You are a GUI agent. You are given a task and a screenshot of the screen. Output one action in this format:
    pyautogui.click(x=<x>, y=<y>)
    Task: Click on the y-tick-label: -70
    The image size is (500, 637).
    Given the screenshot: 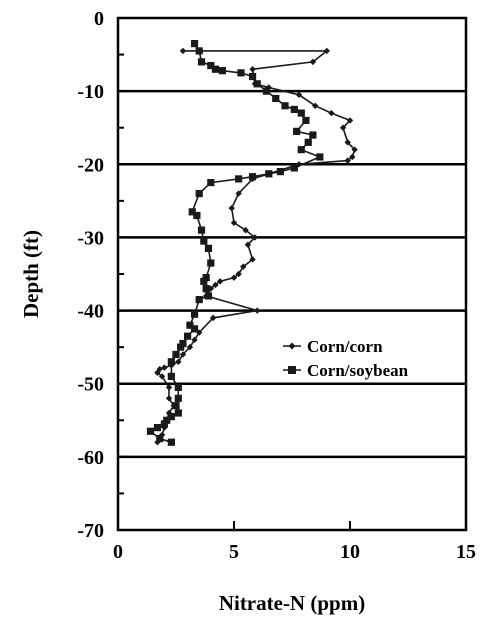 What is the action you would take?
    pyautogui.click(x=90, y=531)
    